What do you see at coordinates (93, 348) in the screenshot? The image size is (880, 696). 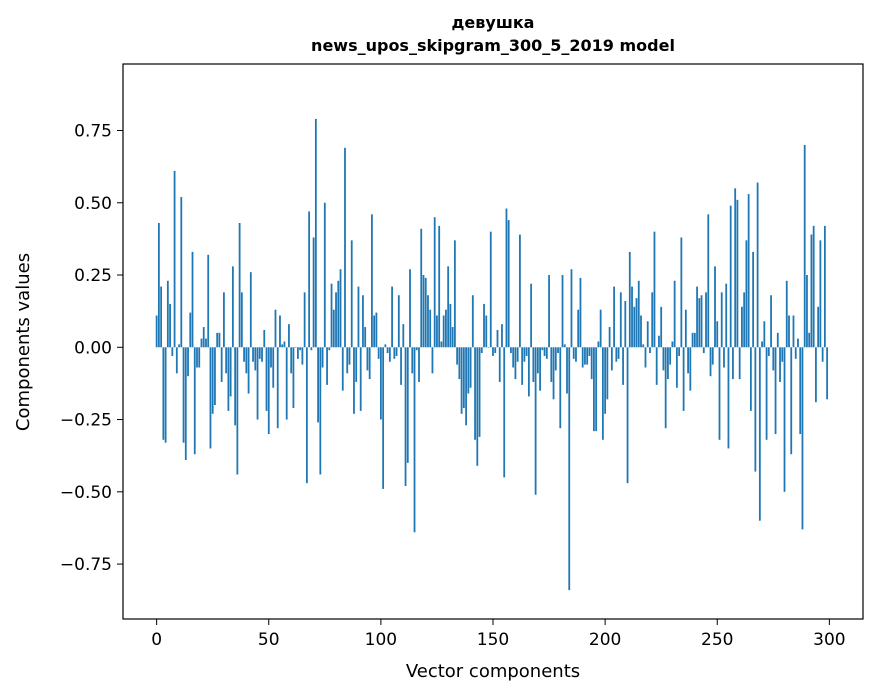 I see `y-tick-label: 0.00` at bounding box center [93, 348].